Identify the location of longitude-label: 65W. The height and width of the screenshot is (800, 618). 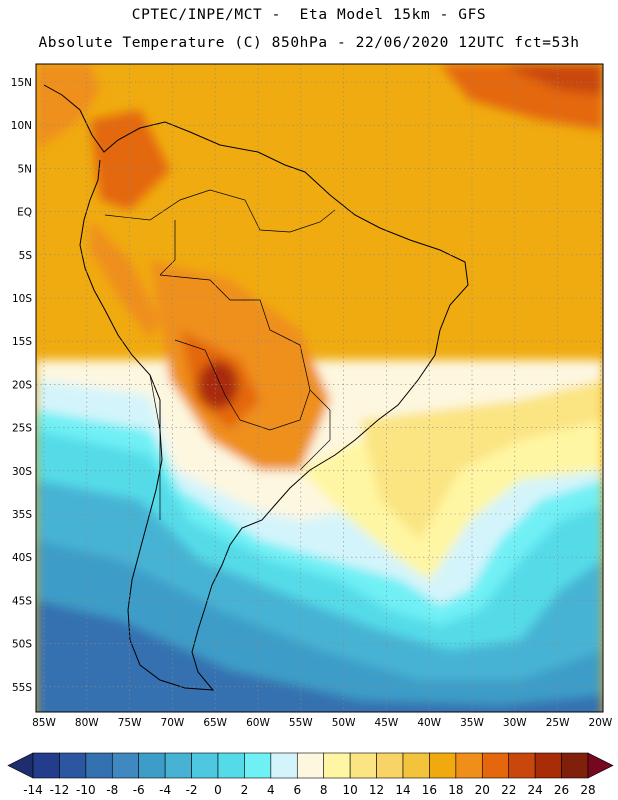
(215, 723).